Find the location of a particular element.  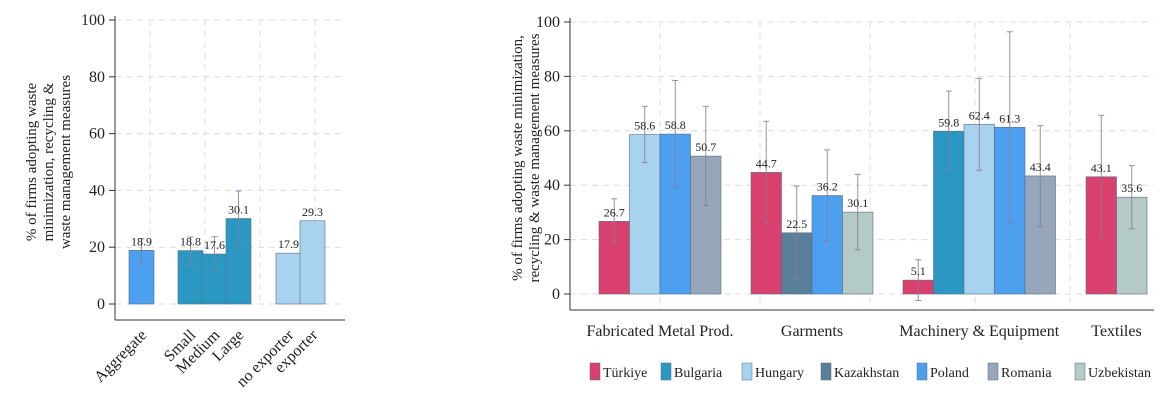

legend-label: Kazakhstan is located at coordinates (866, 373).